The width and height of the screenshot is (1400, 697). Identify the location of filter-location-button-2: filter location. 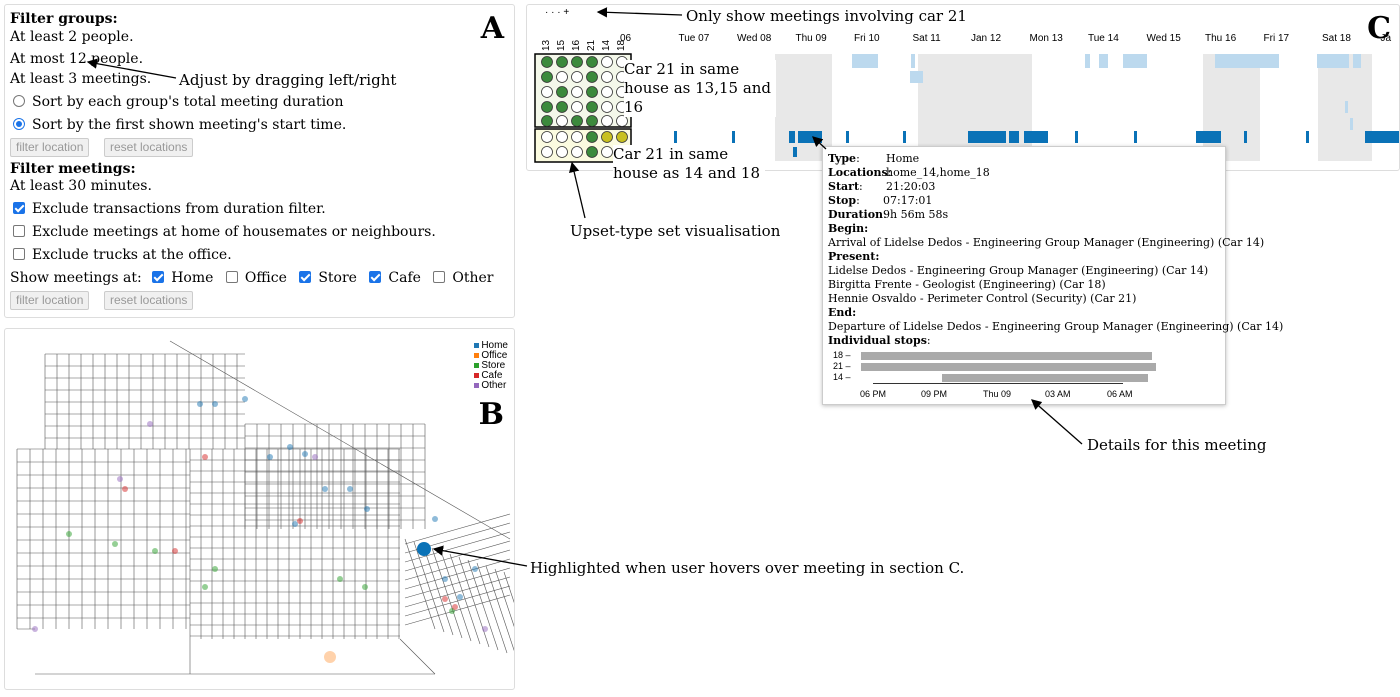
(50, 300).